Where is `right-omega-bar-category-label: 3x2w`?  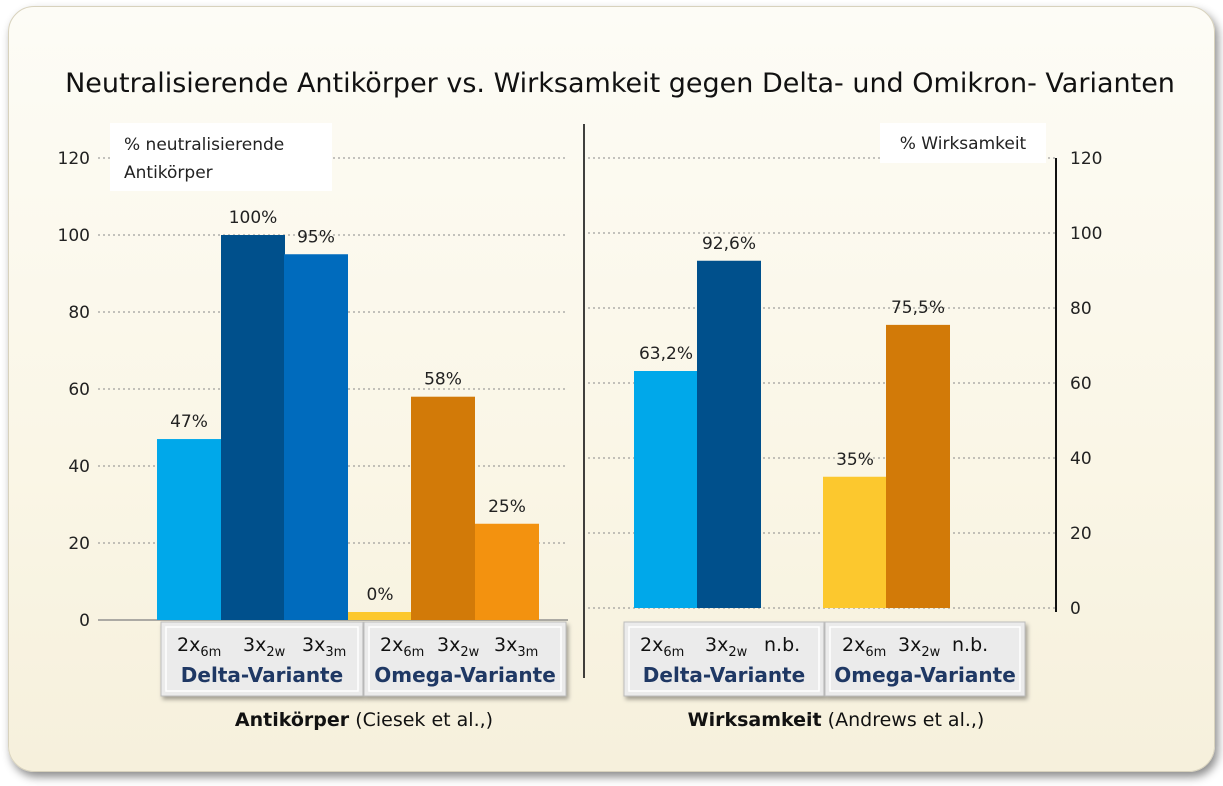
right-omega-bar-category-label: 3x2w is located at coordinates (919, 647).